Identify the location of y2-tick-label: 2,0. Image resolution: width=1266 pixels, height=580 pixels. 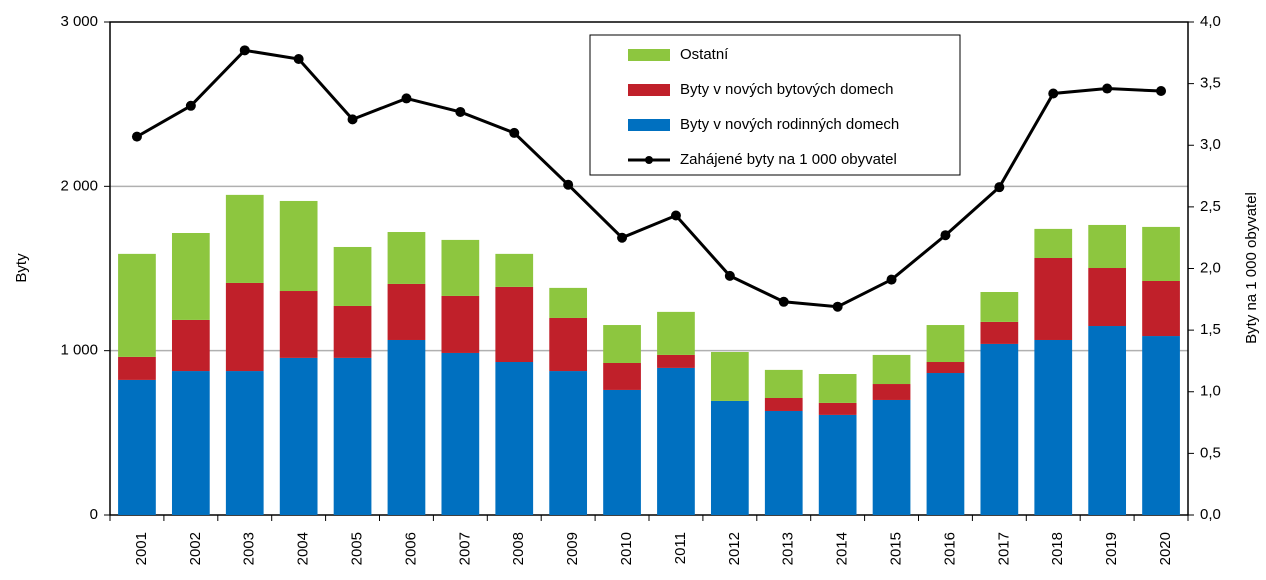
(1210, 267).